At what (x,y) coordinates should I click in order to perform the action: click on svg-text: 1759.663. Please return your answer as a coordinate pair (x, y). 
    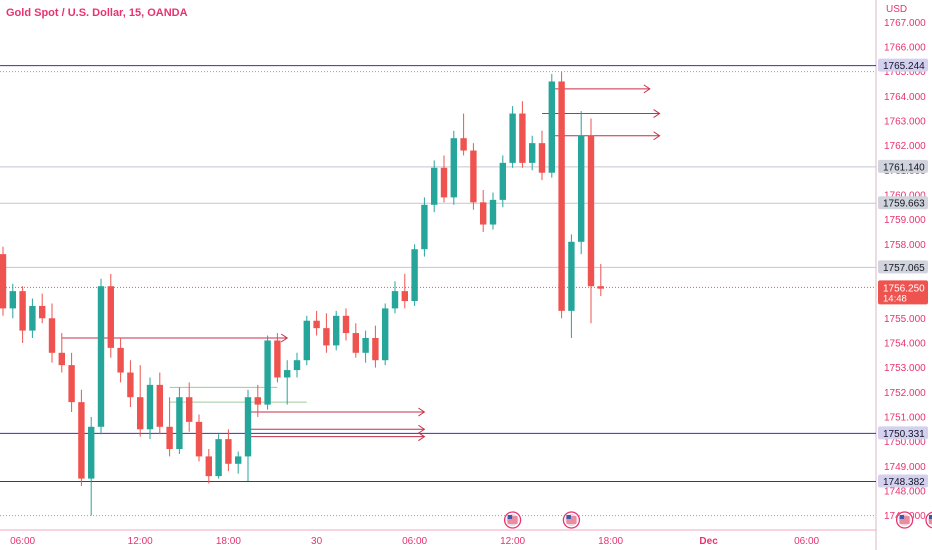
    Looking at the image, I should click on (904, 204).